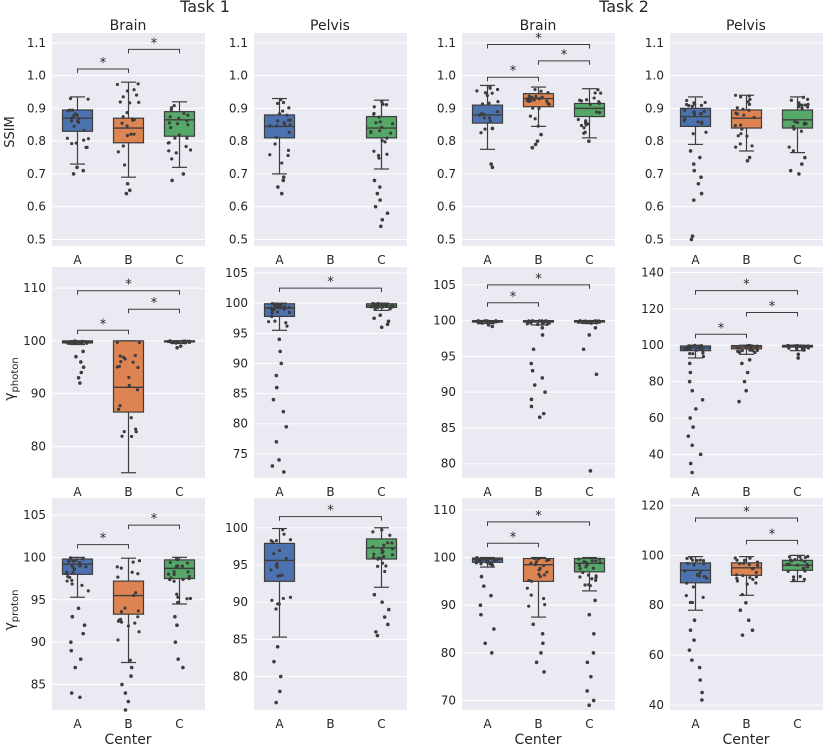  What do you see at coordinates (448, 464) in the screenshot?
I see `ytick-label-r1c2-0: 80` at bounding box center [448, 464].